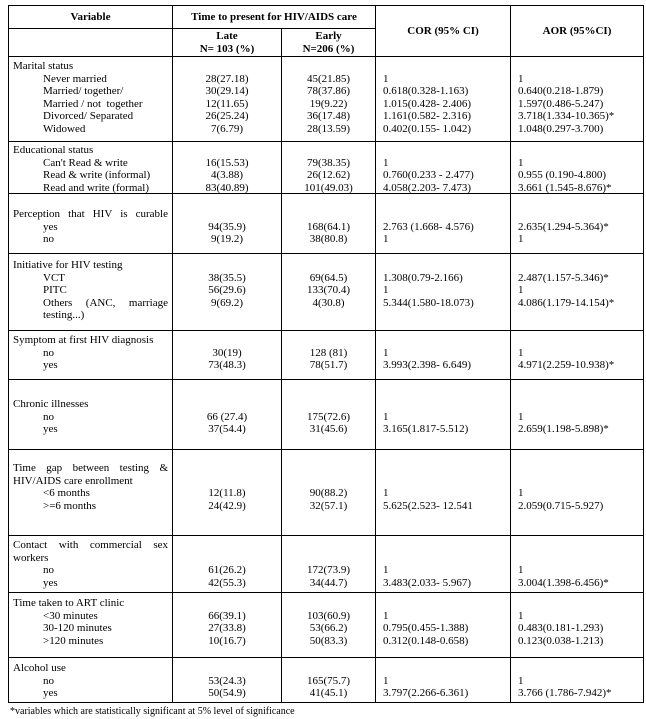 Image resolution: width=646 pixels, height=719 pixels. I want to click on cell-alcohol-use-early: 165(75.7) 41(45.1), so click(329, 680).